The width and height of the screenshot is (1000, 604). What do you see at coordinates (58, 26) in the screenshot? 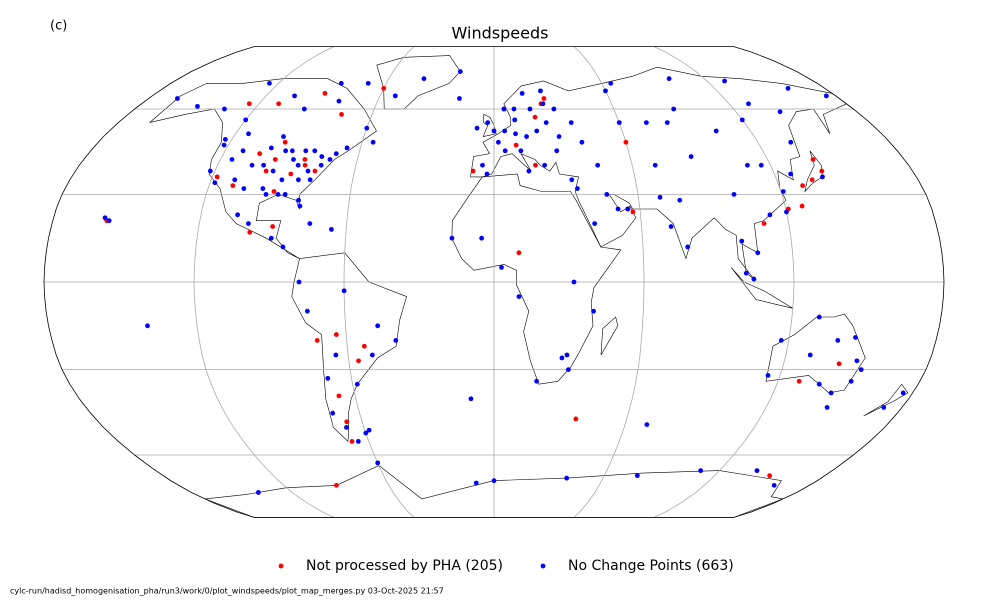
I see `panel-label: (c)` at bounding box center [58, 26].